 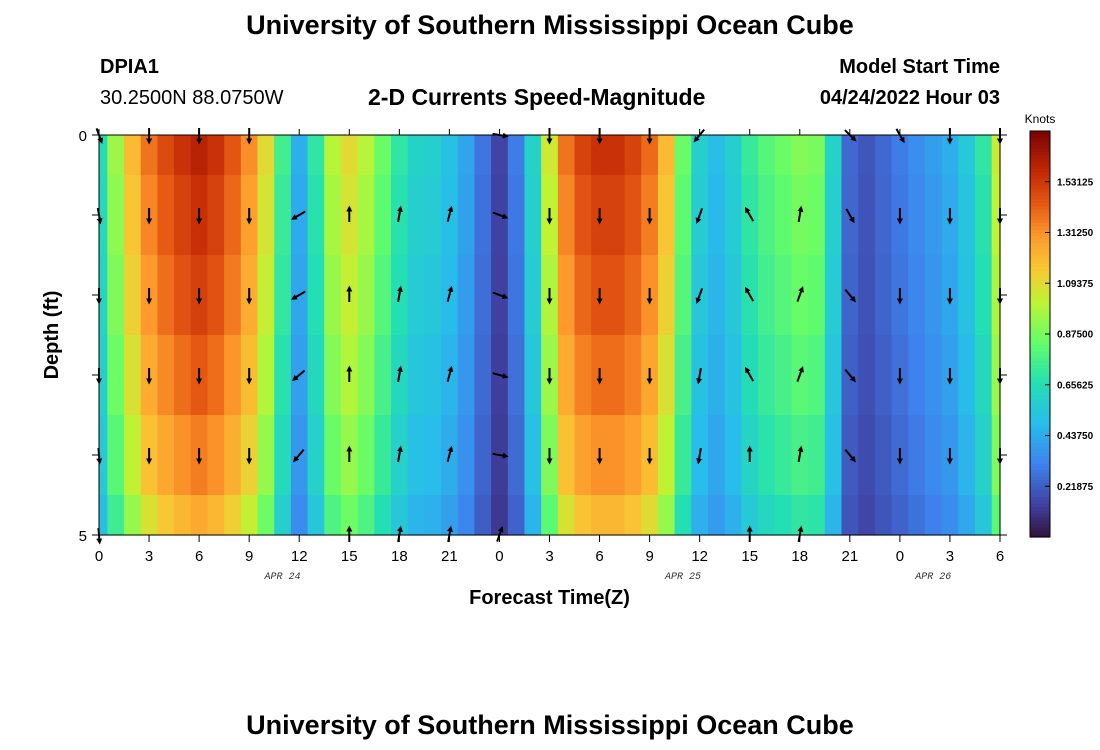 I want to click on x-tick-label: 9, so click(x=249, y=556).